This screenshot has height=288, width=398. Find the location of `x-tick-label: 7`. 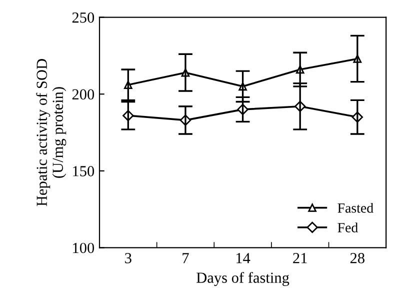

x-tick-label: 7 is located at coordinates (185, 258).